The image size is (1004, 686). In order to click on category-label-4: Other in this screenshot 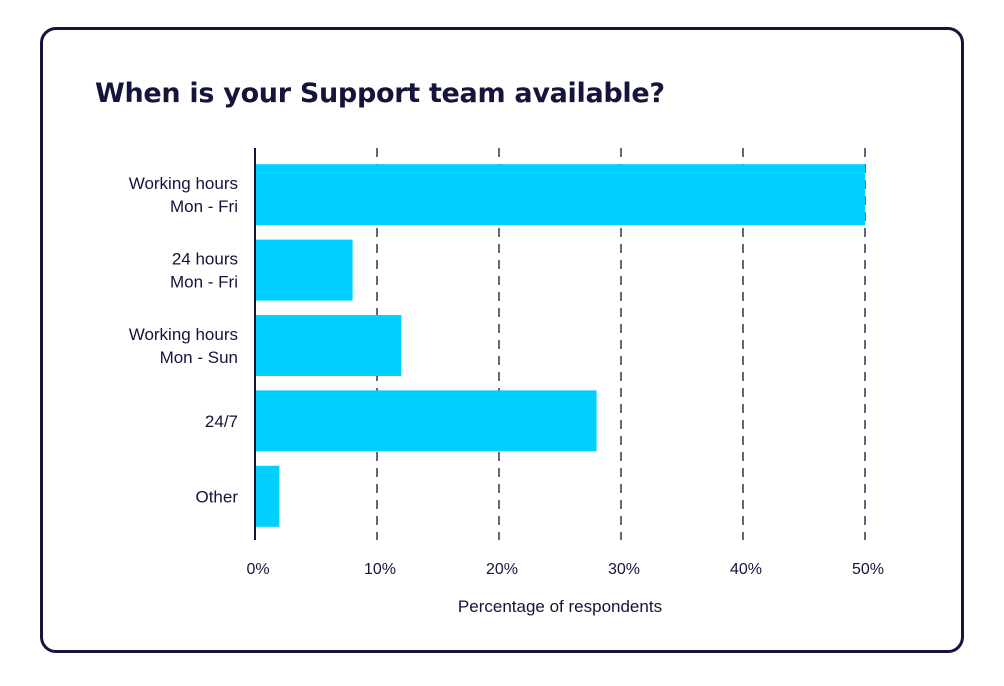, I will do `click(216, 496)`.